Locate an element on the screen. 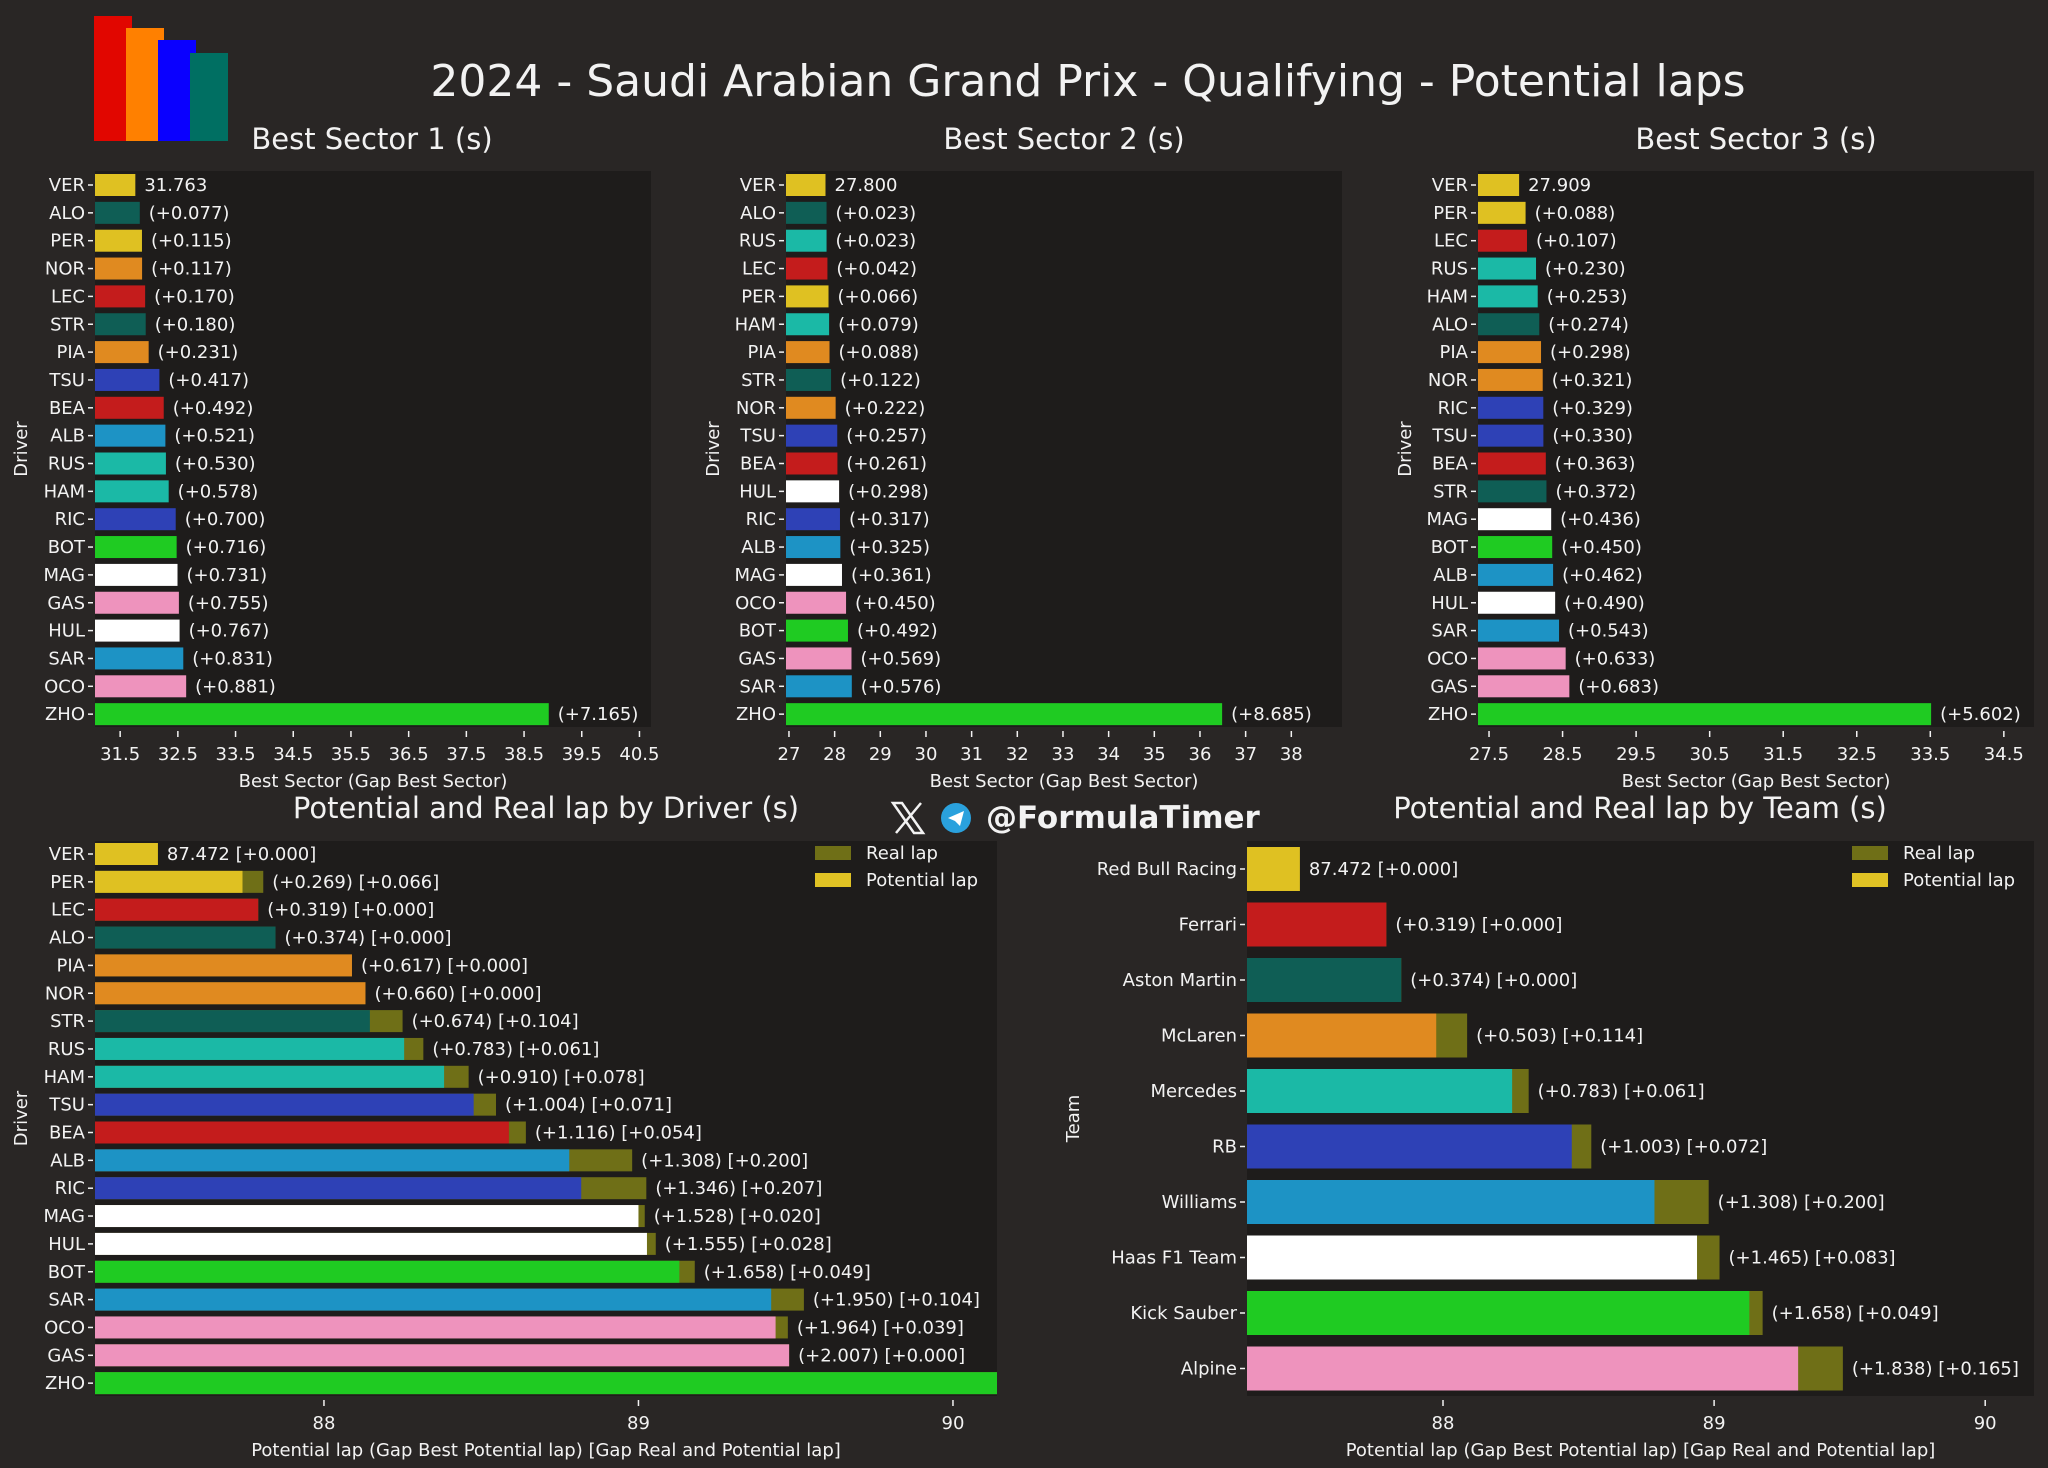 Image resolution: width=2048 pixels, height=1468 pixels. bar-value-label: 31.763 is located at coordinates (175, 185).